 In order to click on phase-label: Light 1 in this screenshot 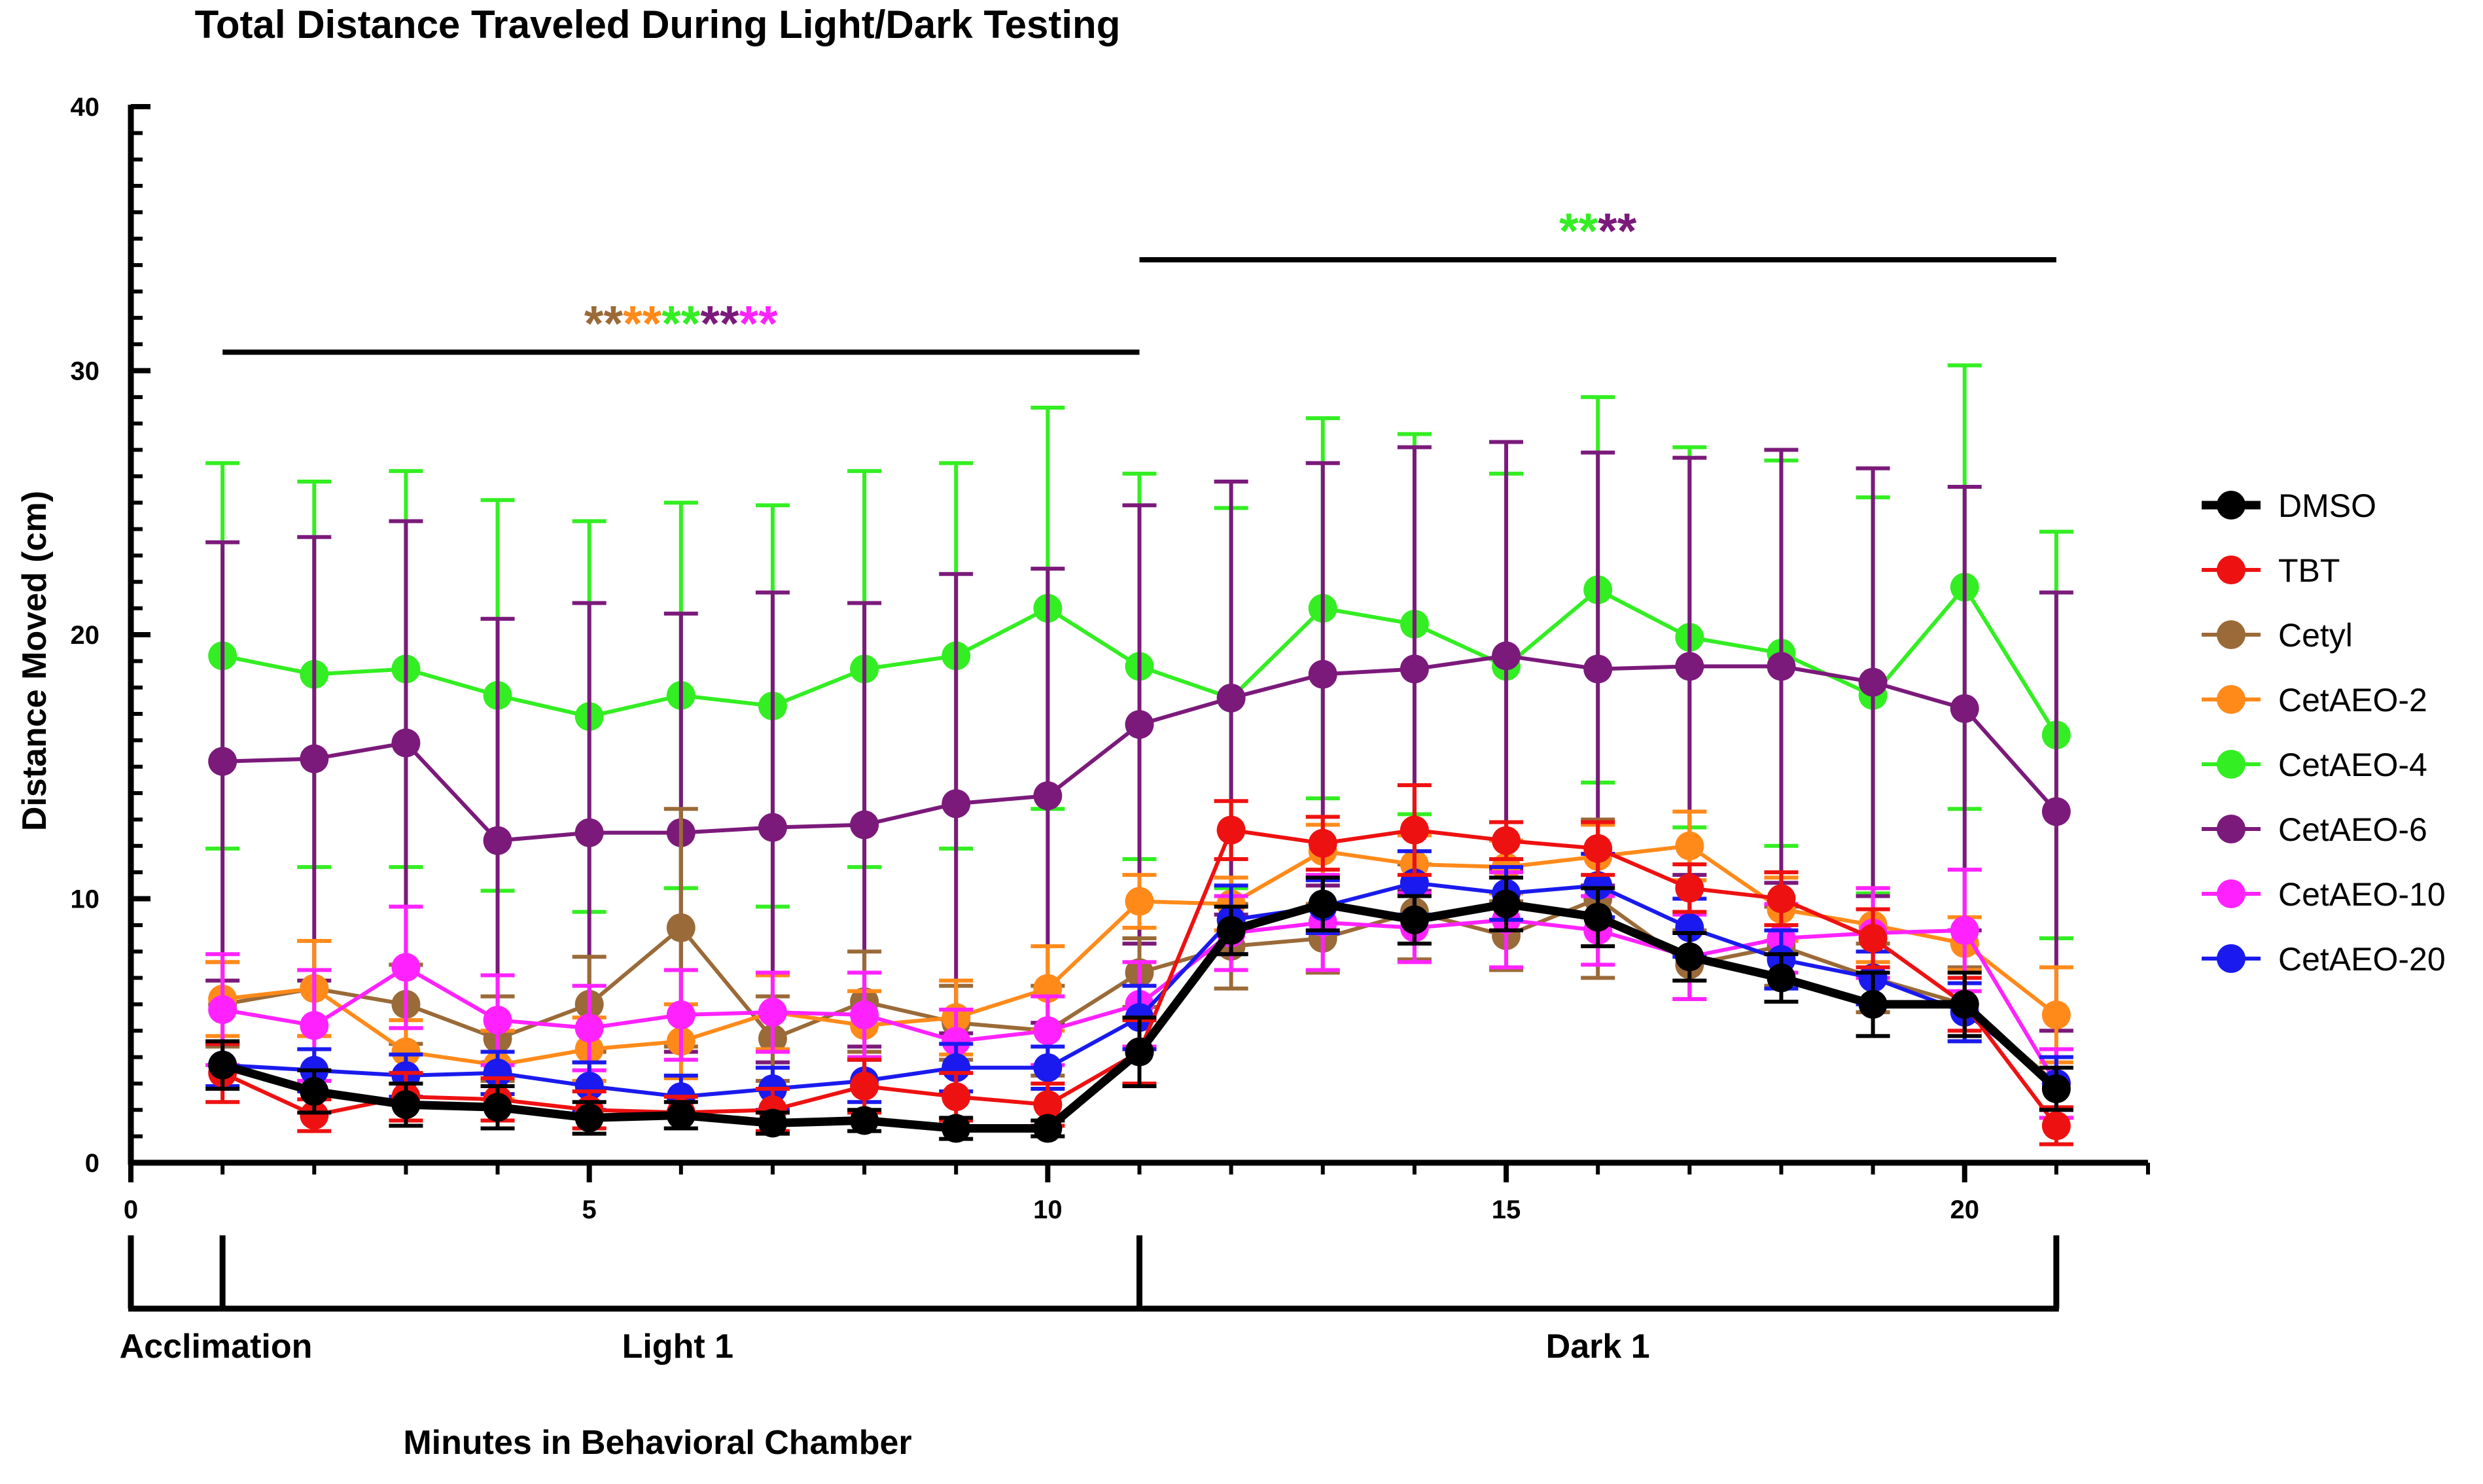, I will do `click(677, 1347)`.